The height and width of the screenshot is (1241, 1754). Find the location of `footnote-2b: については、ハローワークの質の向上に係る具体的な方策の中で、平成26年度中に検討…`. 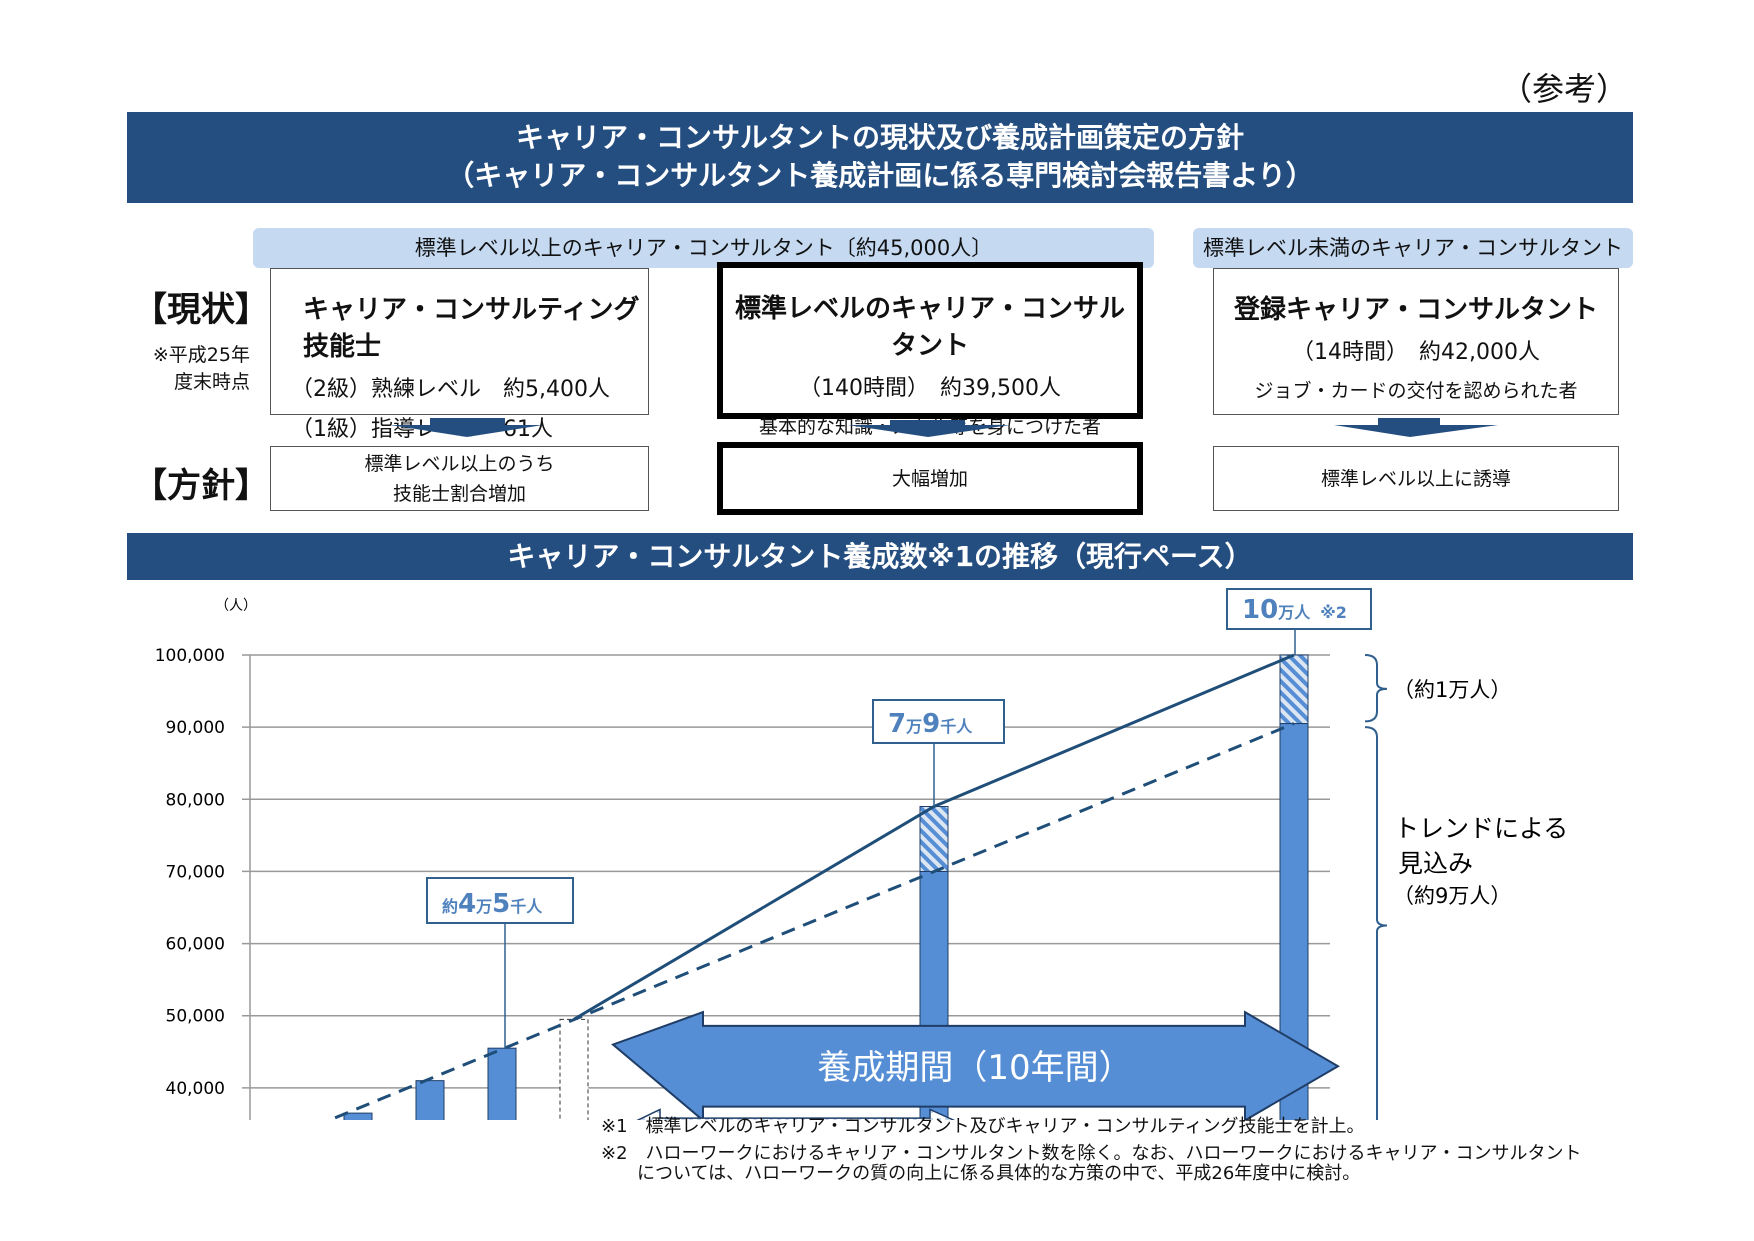

footnote-2b: については、ハローワークの質の向上に係る具体的な方策の中で、平成26年度中に検討… is located at coordinates (981, 1173).